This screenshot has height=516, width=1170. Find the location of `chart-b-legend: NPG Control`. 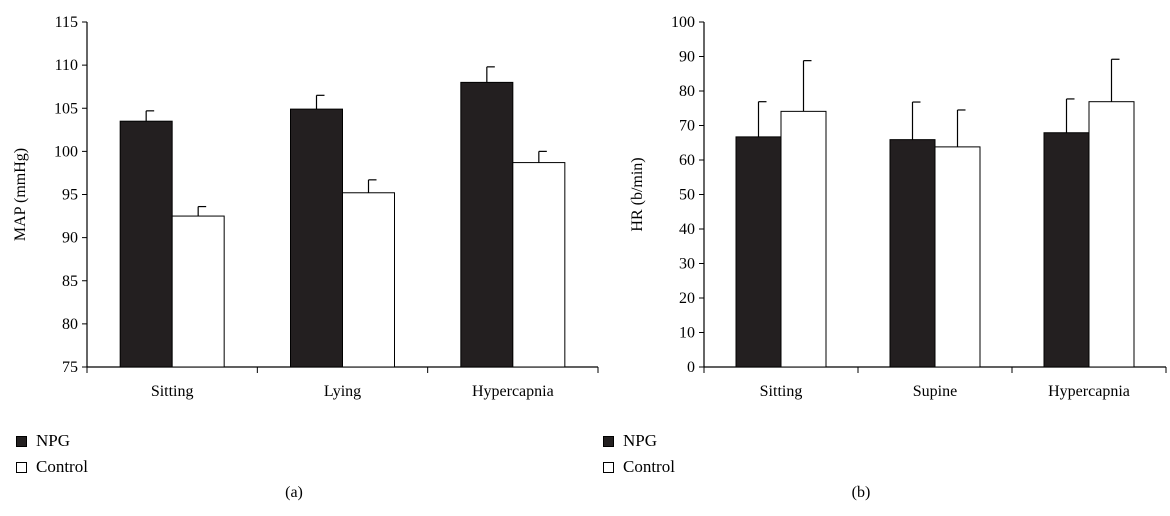

chart-b-legend: NPG Control is located at coordinates (639, 454).